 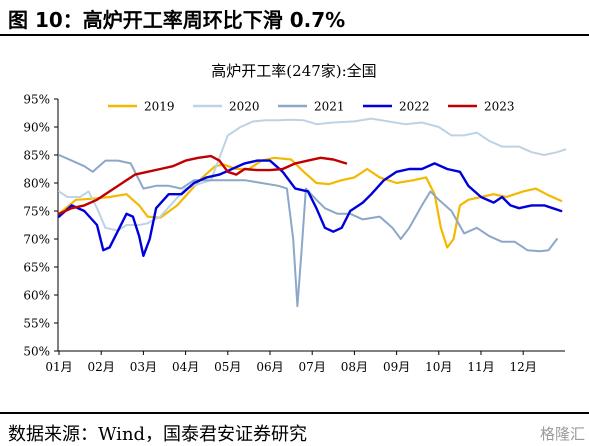 What do you see at coordinates (311, 107) in the screenshot?
I see `chart-legend: 2019 2020 2021 2022 2023` at bounding box center [311, 107].